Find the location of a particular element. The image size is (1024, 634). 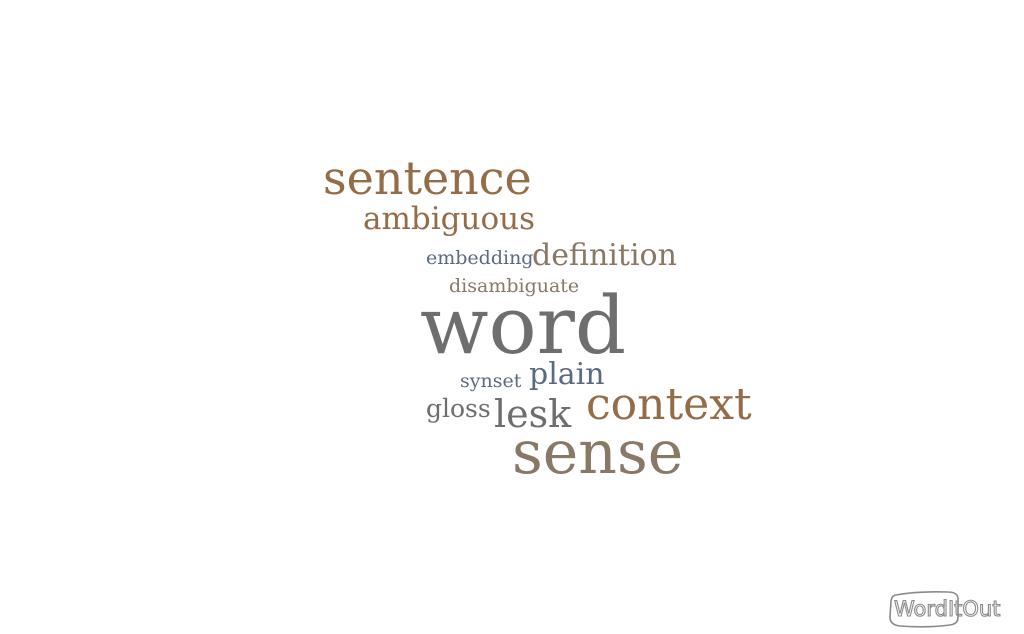

cloud-word-sense: sense is located at coordinates (598, 453).